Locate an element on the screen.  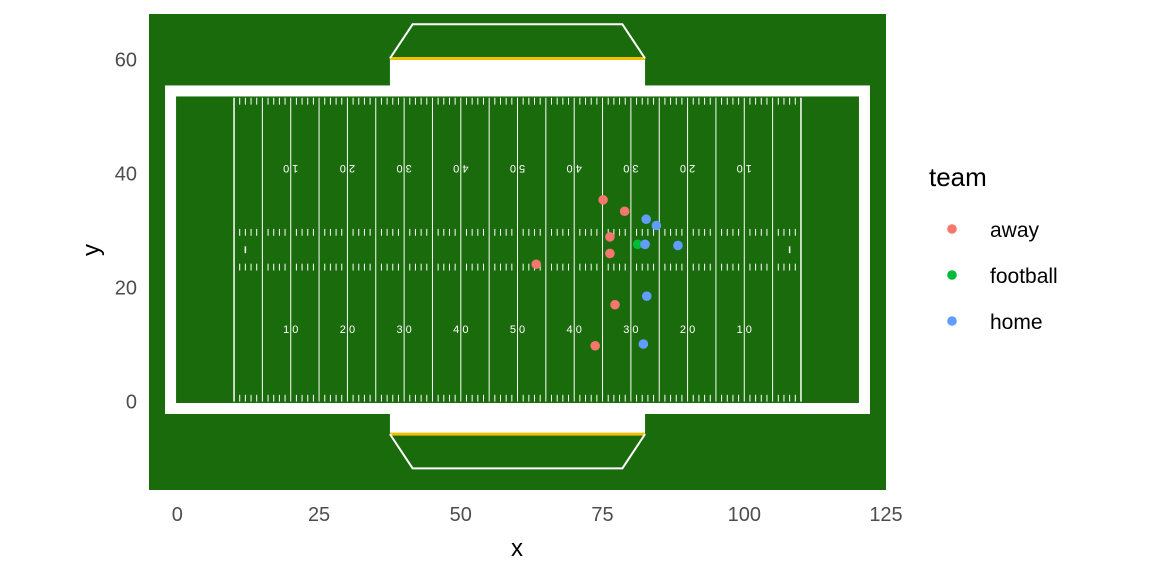
bench-outline-bottom is located at coordinates (517, 451).